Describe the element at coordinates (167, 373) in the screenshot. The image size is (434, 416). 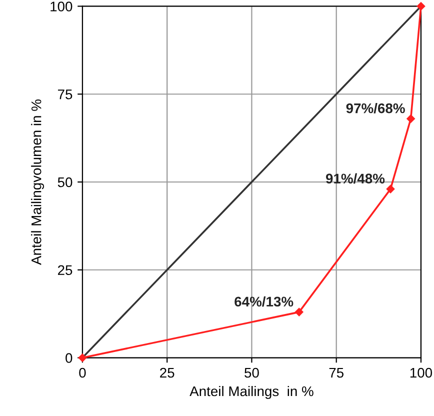
I see `x-tick-label: 25` at that location.